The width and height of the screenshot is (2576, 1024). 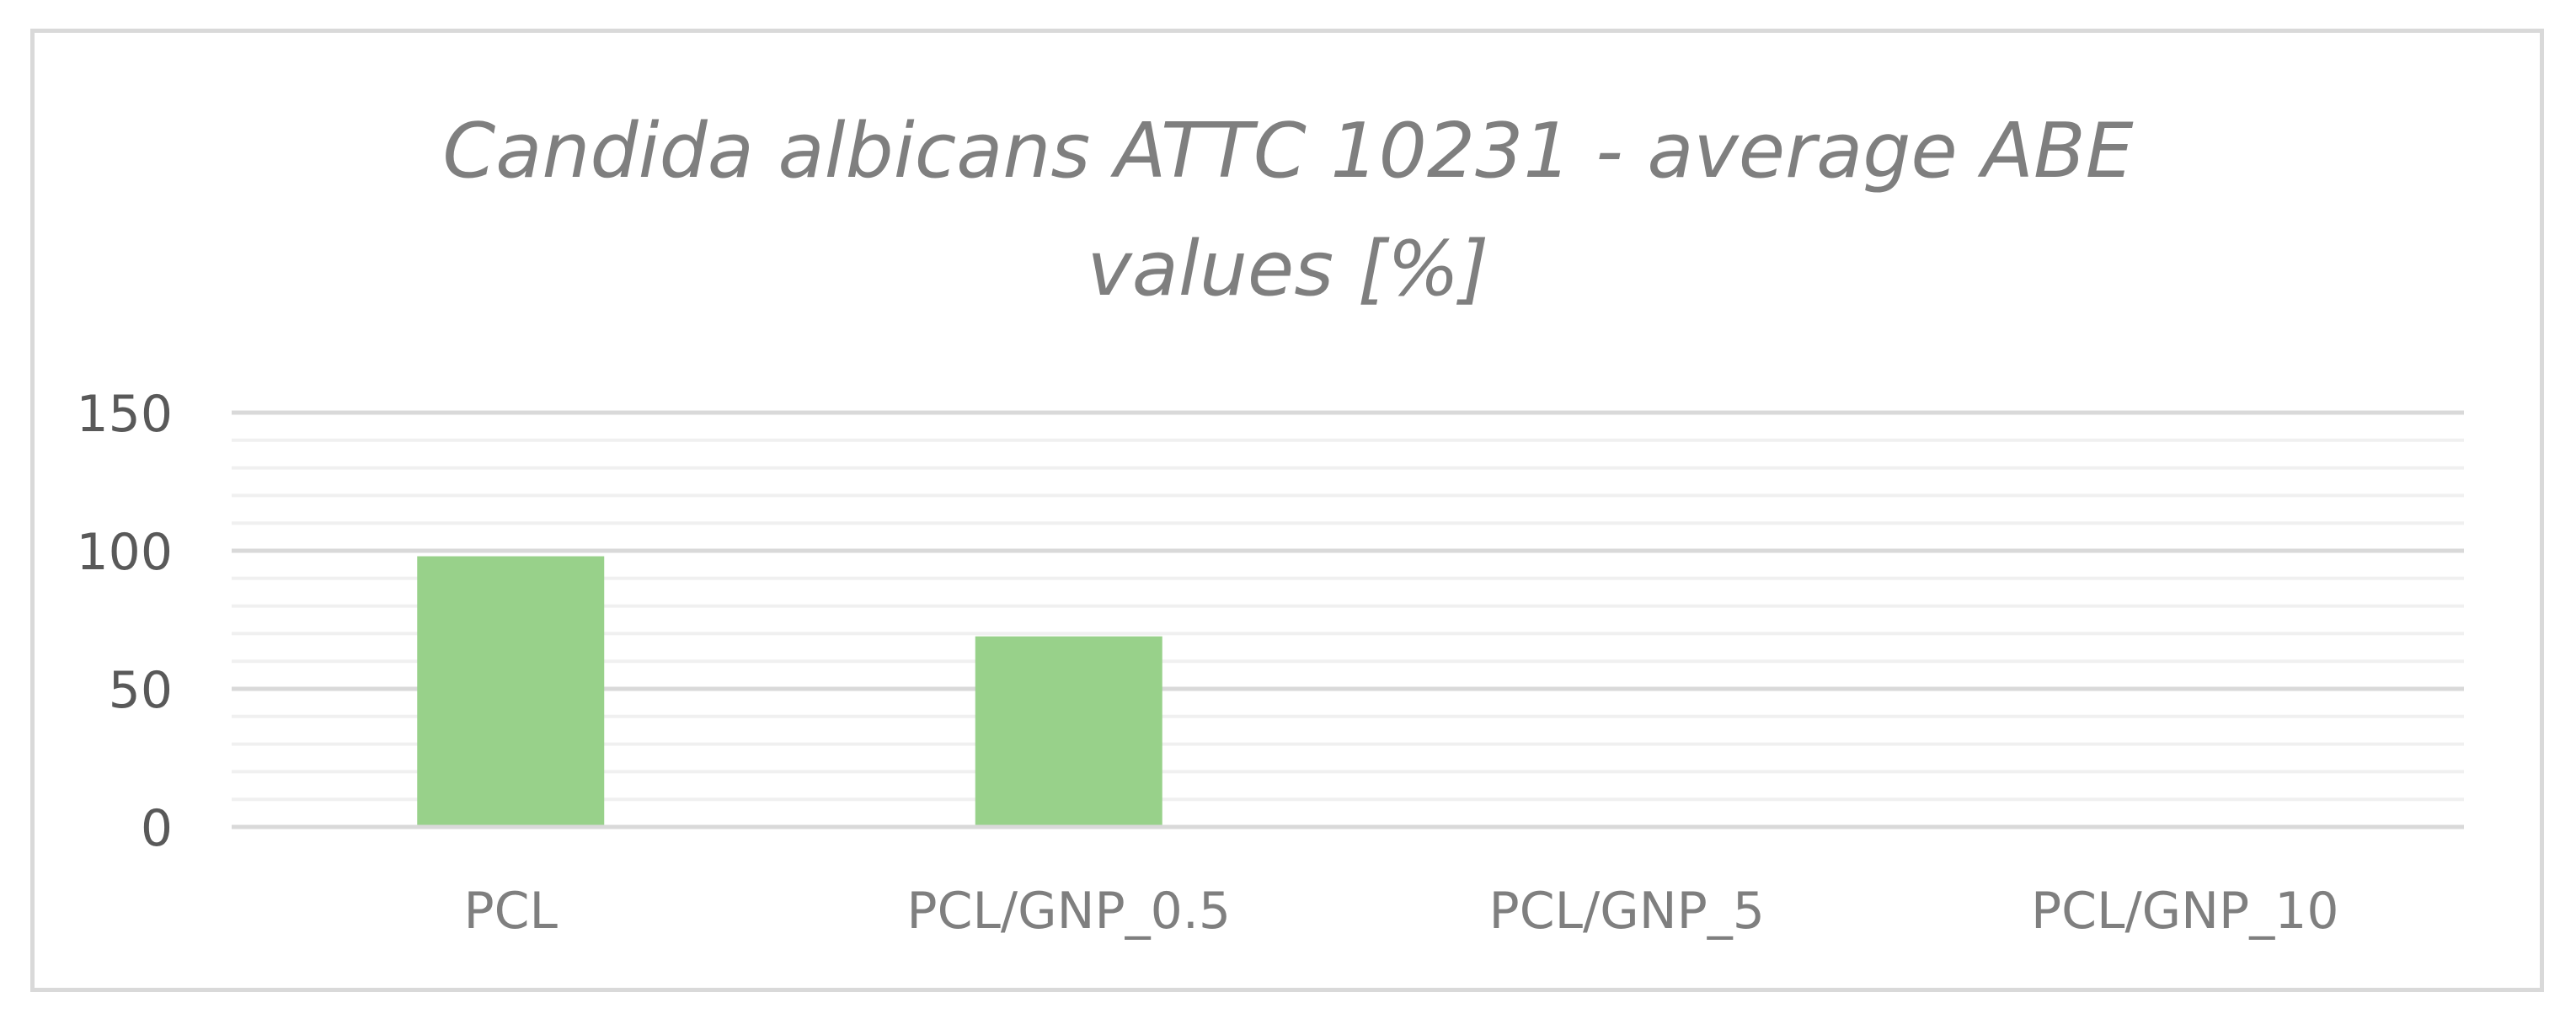 What do you see at coordinates (511, 691) in the screenshot?
I see `bar-pcl` at bounding box center [511, 691].